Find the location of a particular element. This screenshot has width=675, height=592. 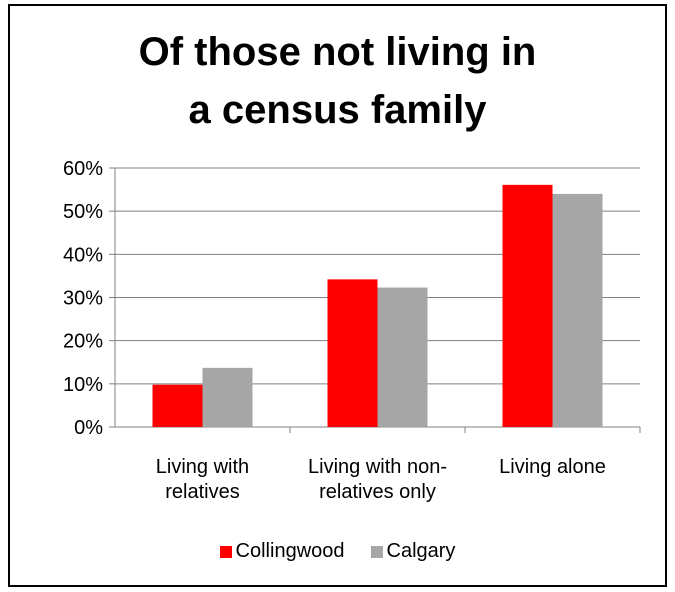

legend-label-collingwood: Collingwood is located at coordinates (290, 551).